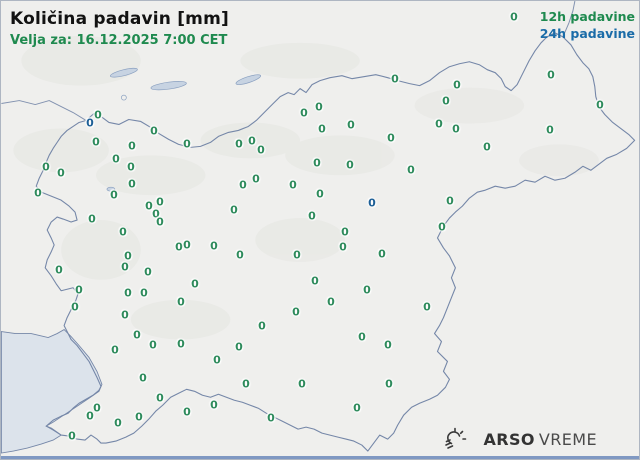  What do you see at coordinates (119, 19) in the screenshot?
I see `page-title: Količina padavin [mm]` at bounding box center [119, 19].